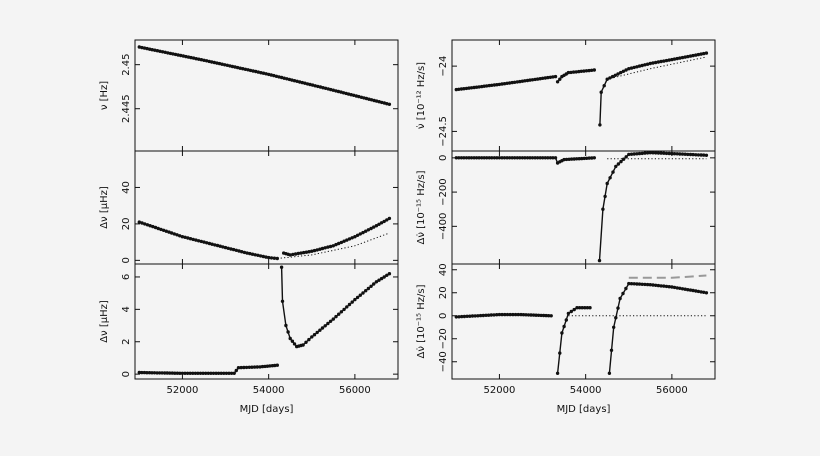  Describe the element at coordinates (336, 236) in the screenshot. I see `series-line` at that location.